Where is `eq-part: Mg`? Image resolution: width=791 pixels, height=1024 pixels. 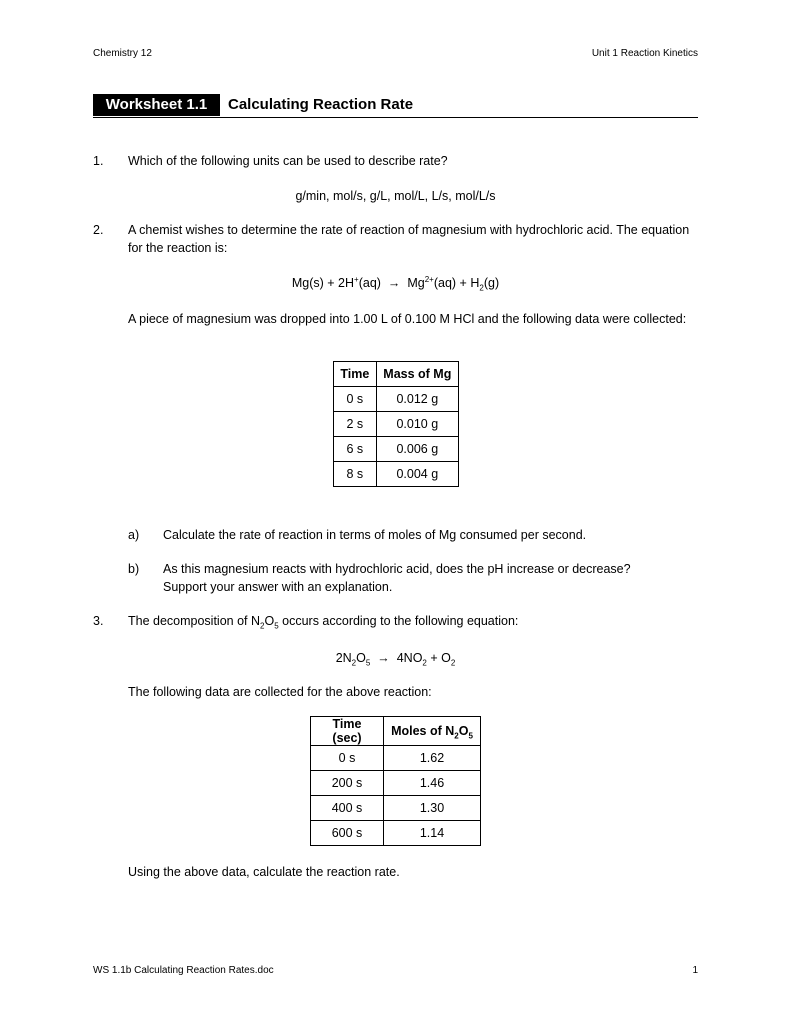
eq-part: Mg is located at coordinates (416, 283).